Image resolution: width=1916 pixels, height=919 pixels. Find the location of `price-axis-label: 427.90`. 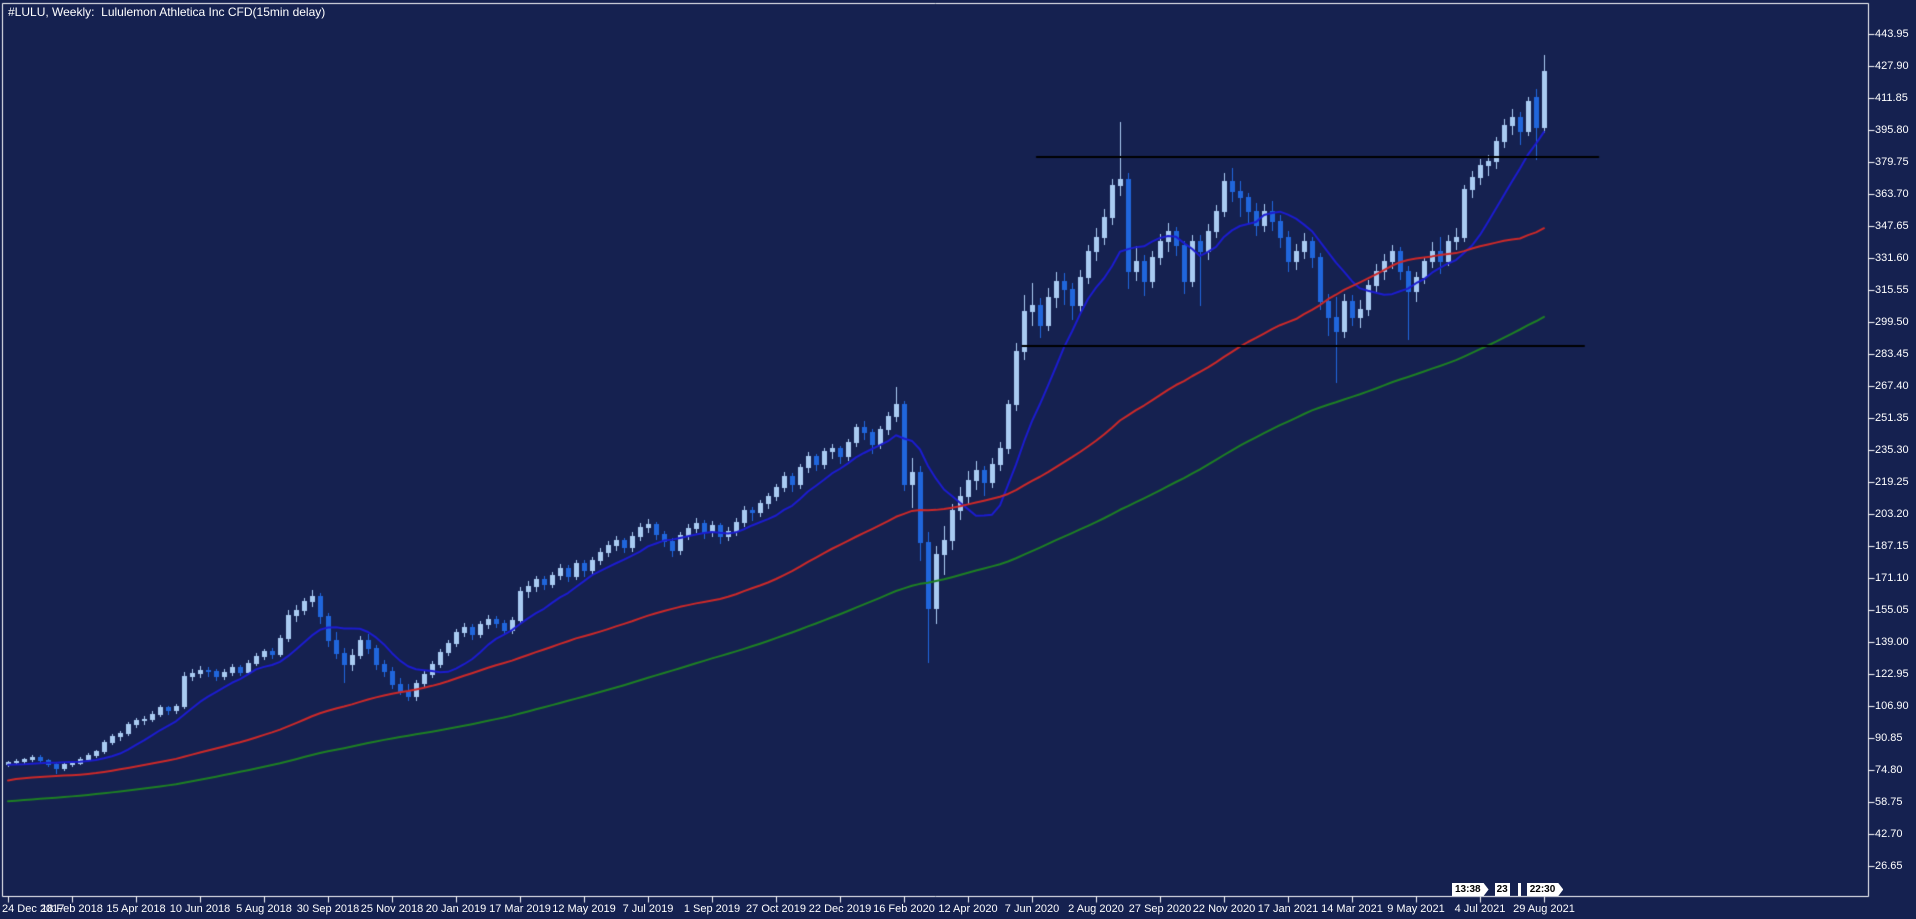

price-axis-label: 427.90 is located at coordinates (1892, 66).